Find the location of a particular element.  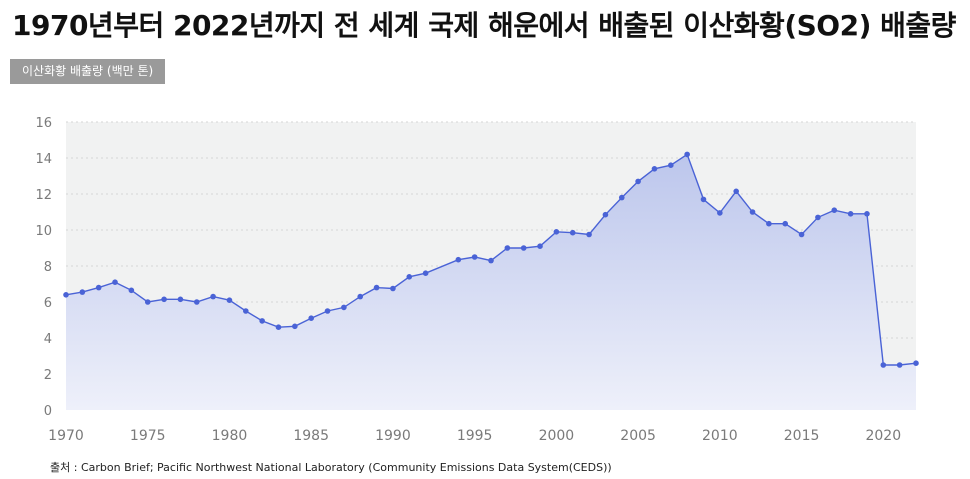

x-tick-label: 1970 is located at coordinates (66, 436).